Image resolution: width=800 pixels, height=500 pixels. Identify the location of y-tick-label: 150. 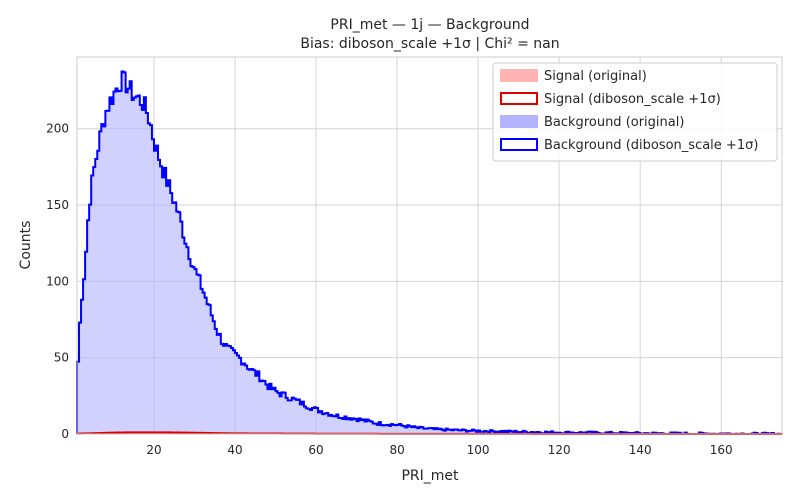
(57, 205).